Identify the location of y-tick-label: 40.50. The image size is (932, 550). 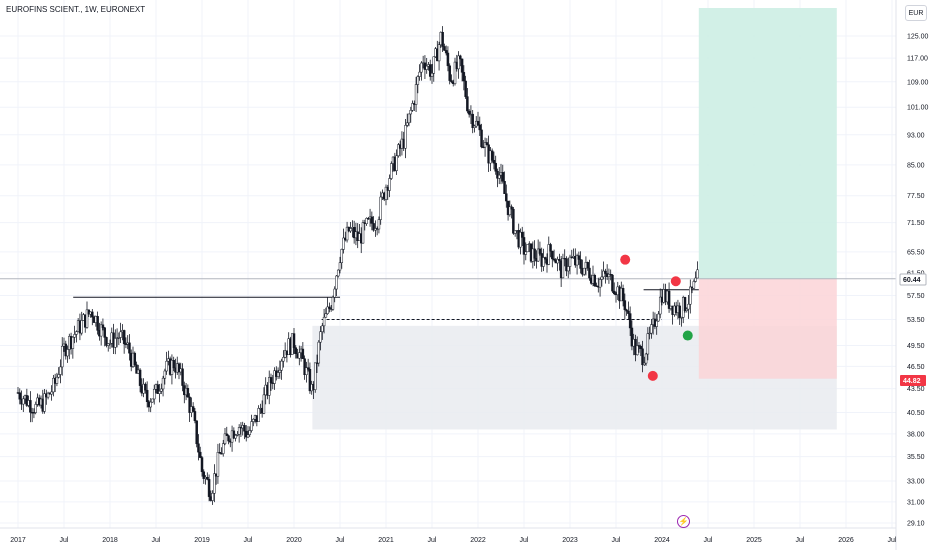
(916, 413).